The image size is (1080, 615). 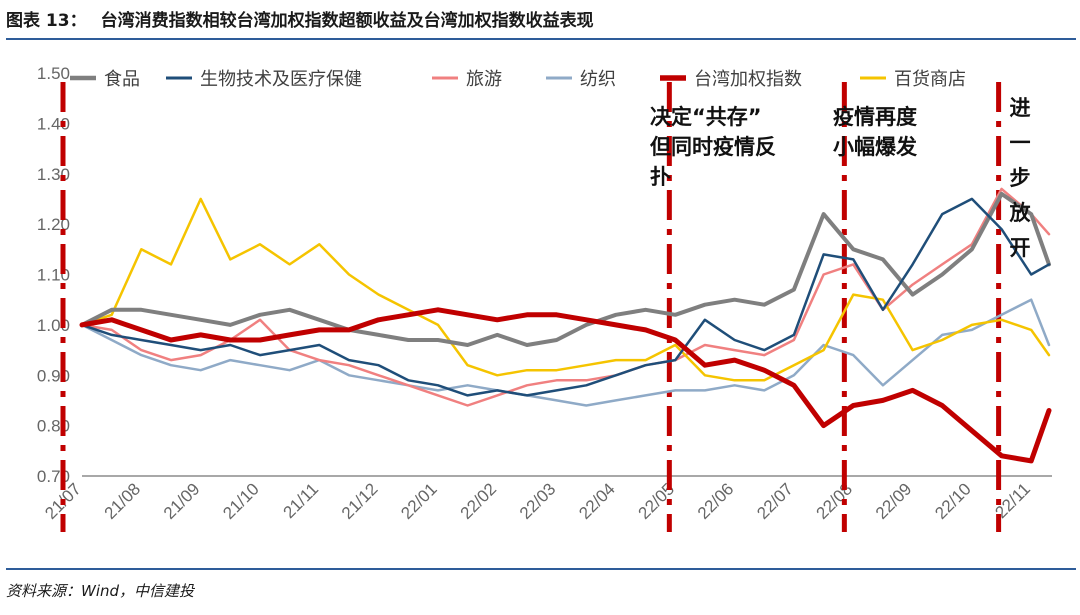 I want to click on x-tick-label: 21/09, so click(x=182, y=501).